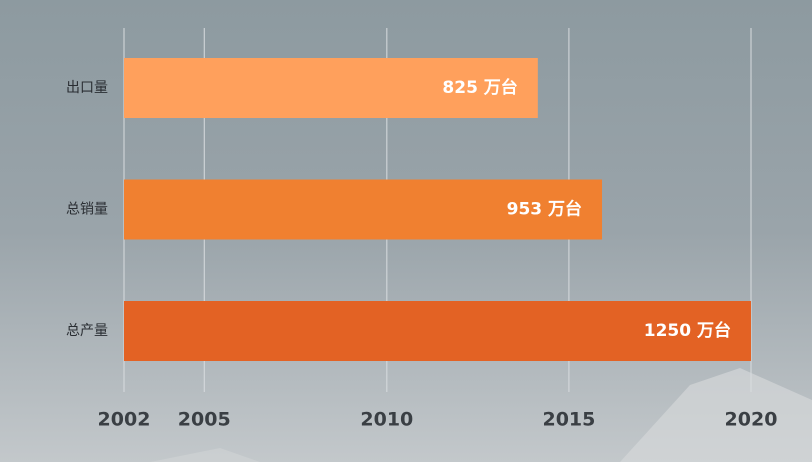 The height and width of the screenshot is (462, 812). Describe the element at coordinates (544, 209) in the screenshot. I see `value-label: 953 万台` at that location.